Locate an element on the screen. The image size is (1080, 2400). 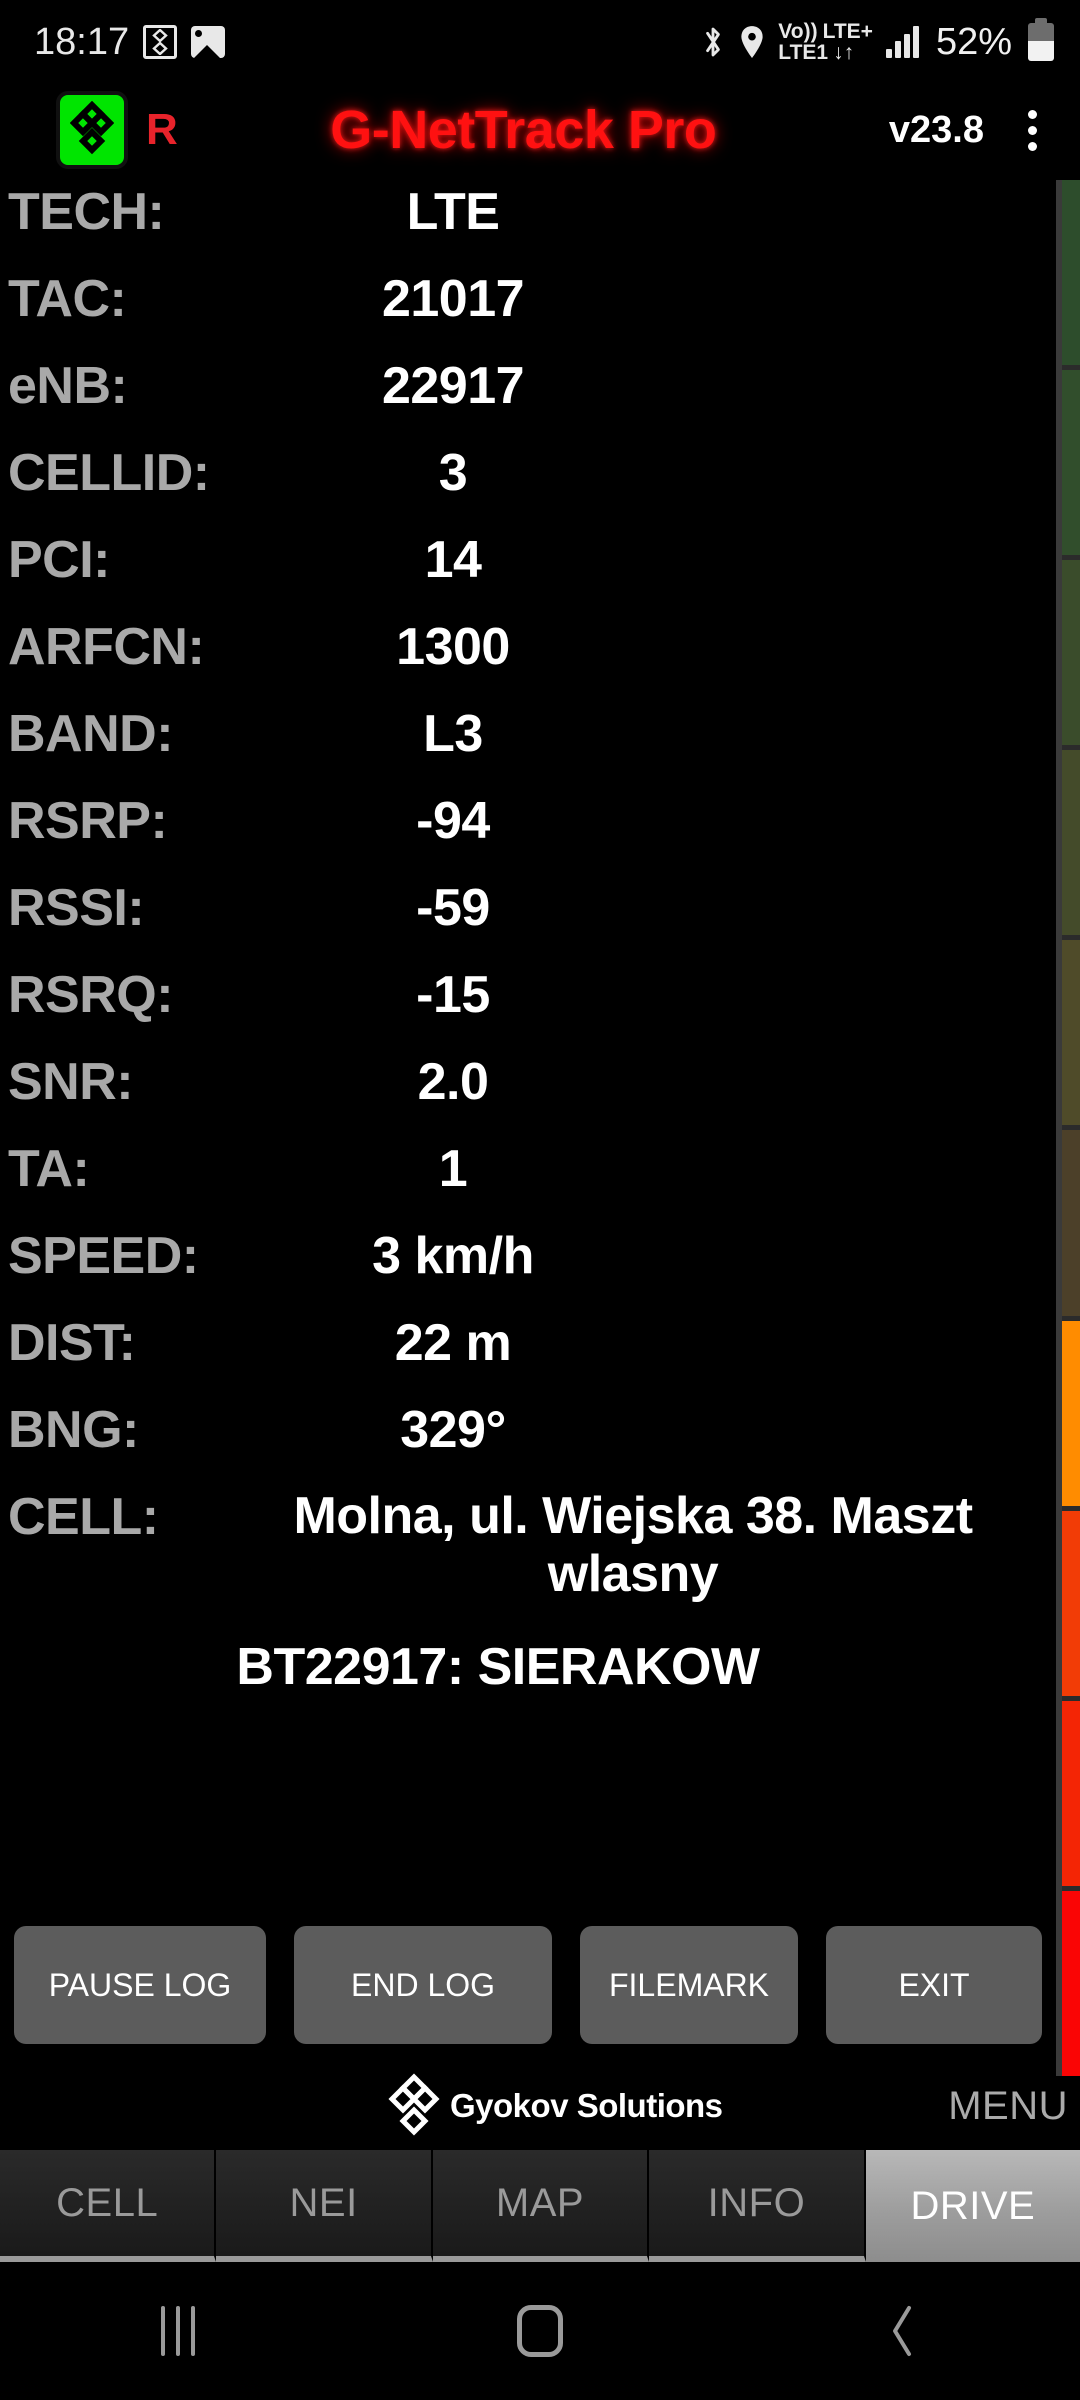
row-value: -59 is located at coordinates (453, 908).